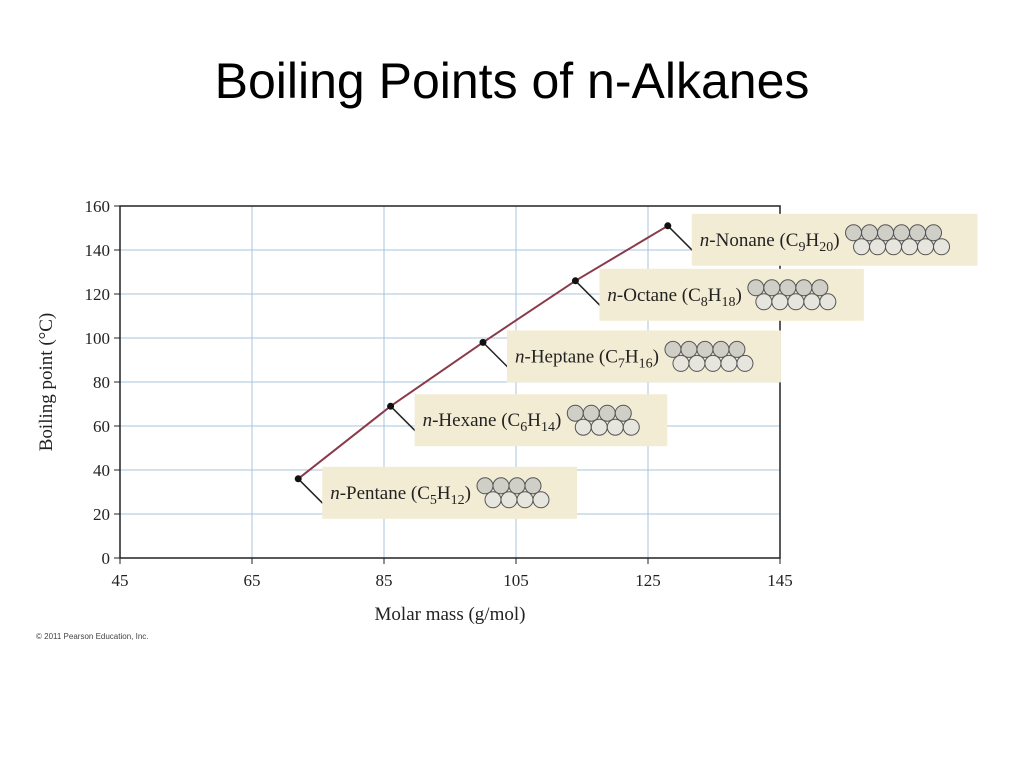 Image resolution: width=1024 pixels, height=768 pixels. I want to click on x-tick-label: 65, so click(252, 580).